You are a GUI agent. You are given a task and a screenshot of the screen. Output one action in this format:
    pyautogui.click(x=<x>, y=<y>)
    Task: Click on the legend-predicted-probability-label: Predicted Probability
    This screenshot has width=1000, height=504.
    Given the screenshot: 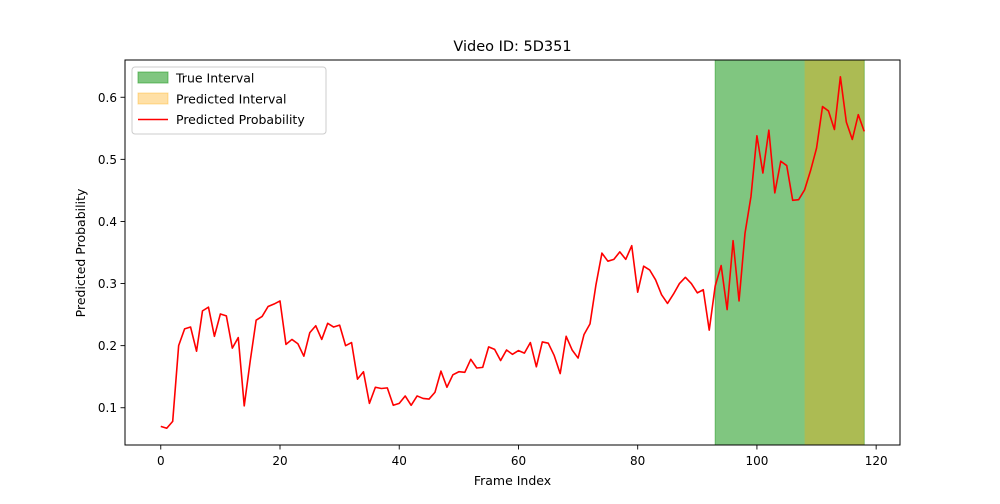 What is the action you would take?
    pyautogui.click(x=240, y=119)
    